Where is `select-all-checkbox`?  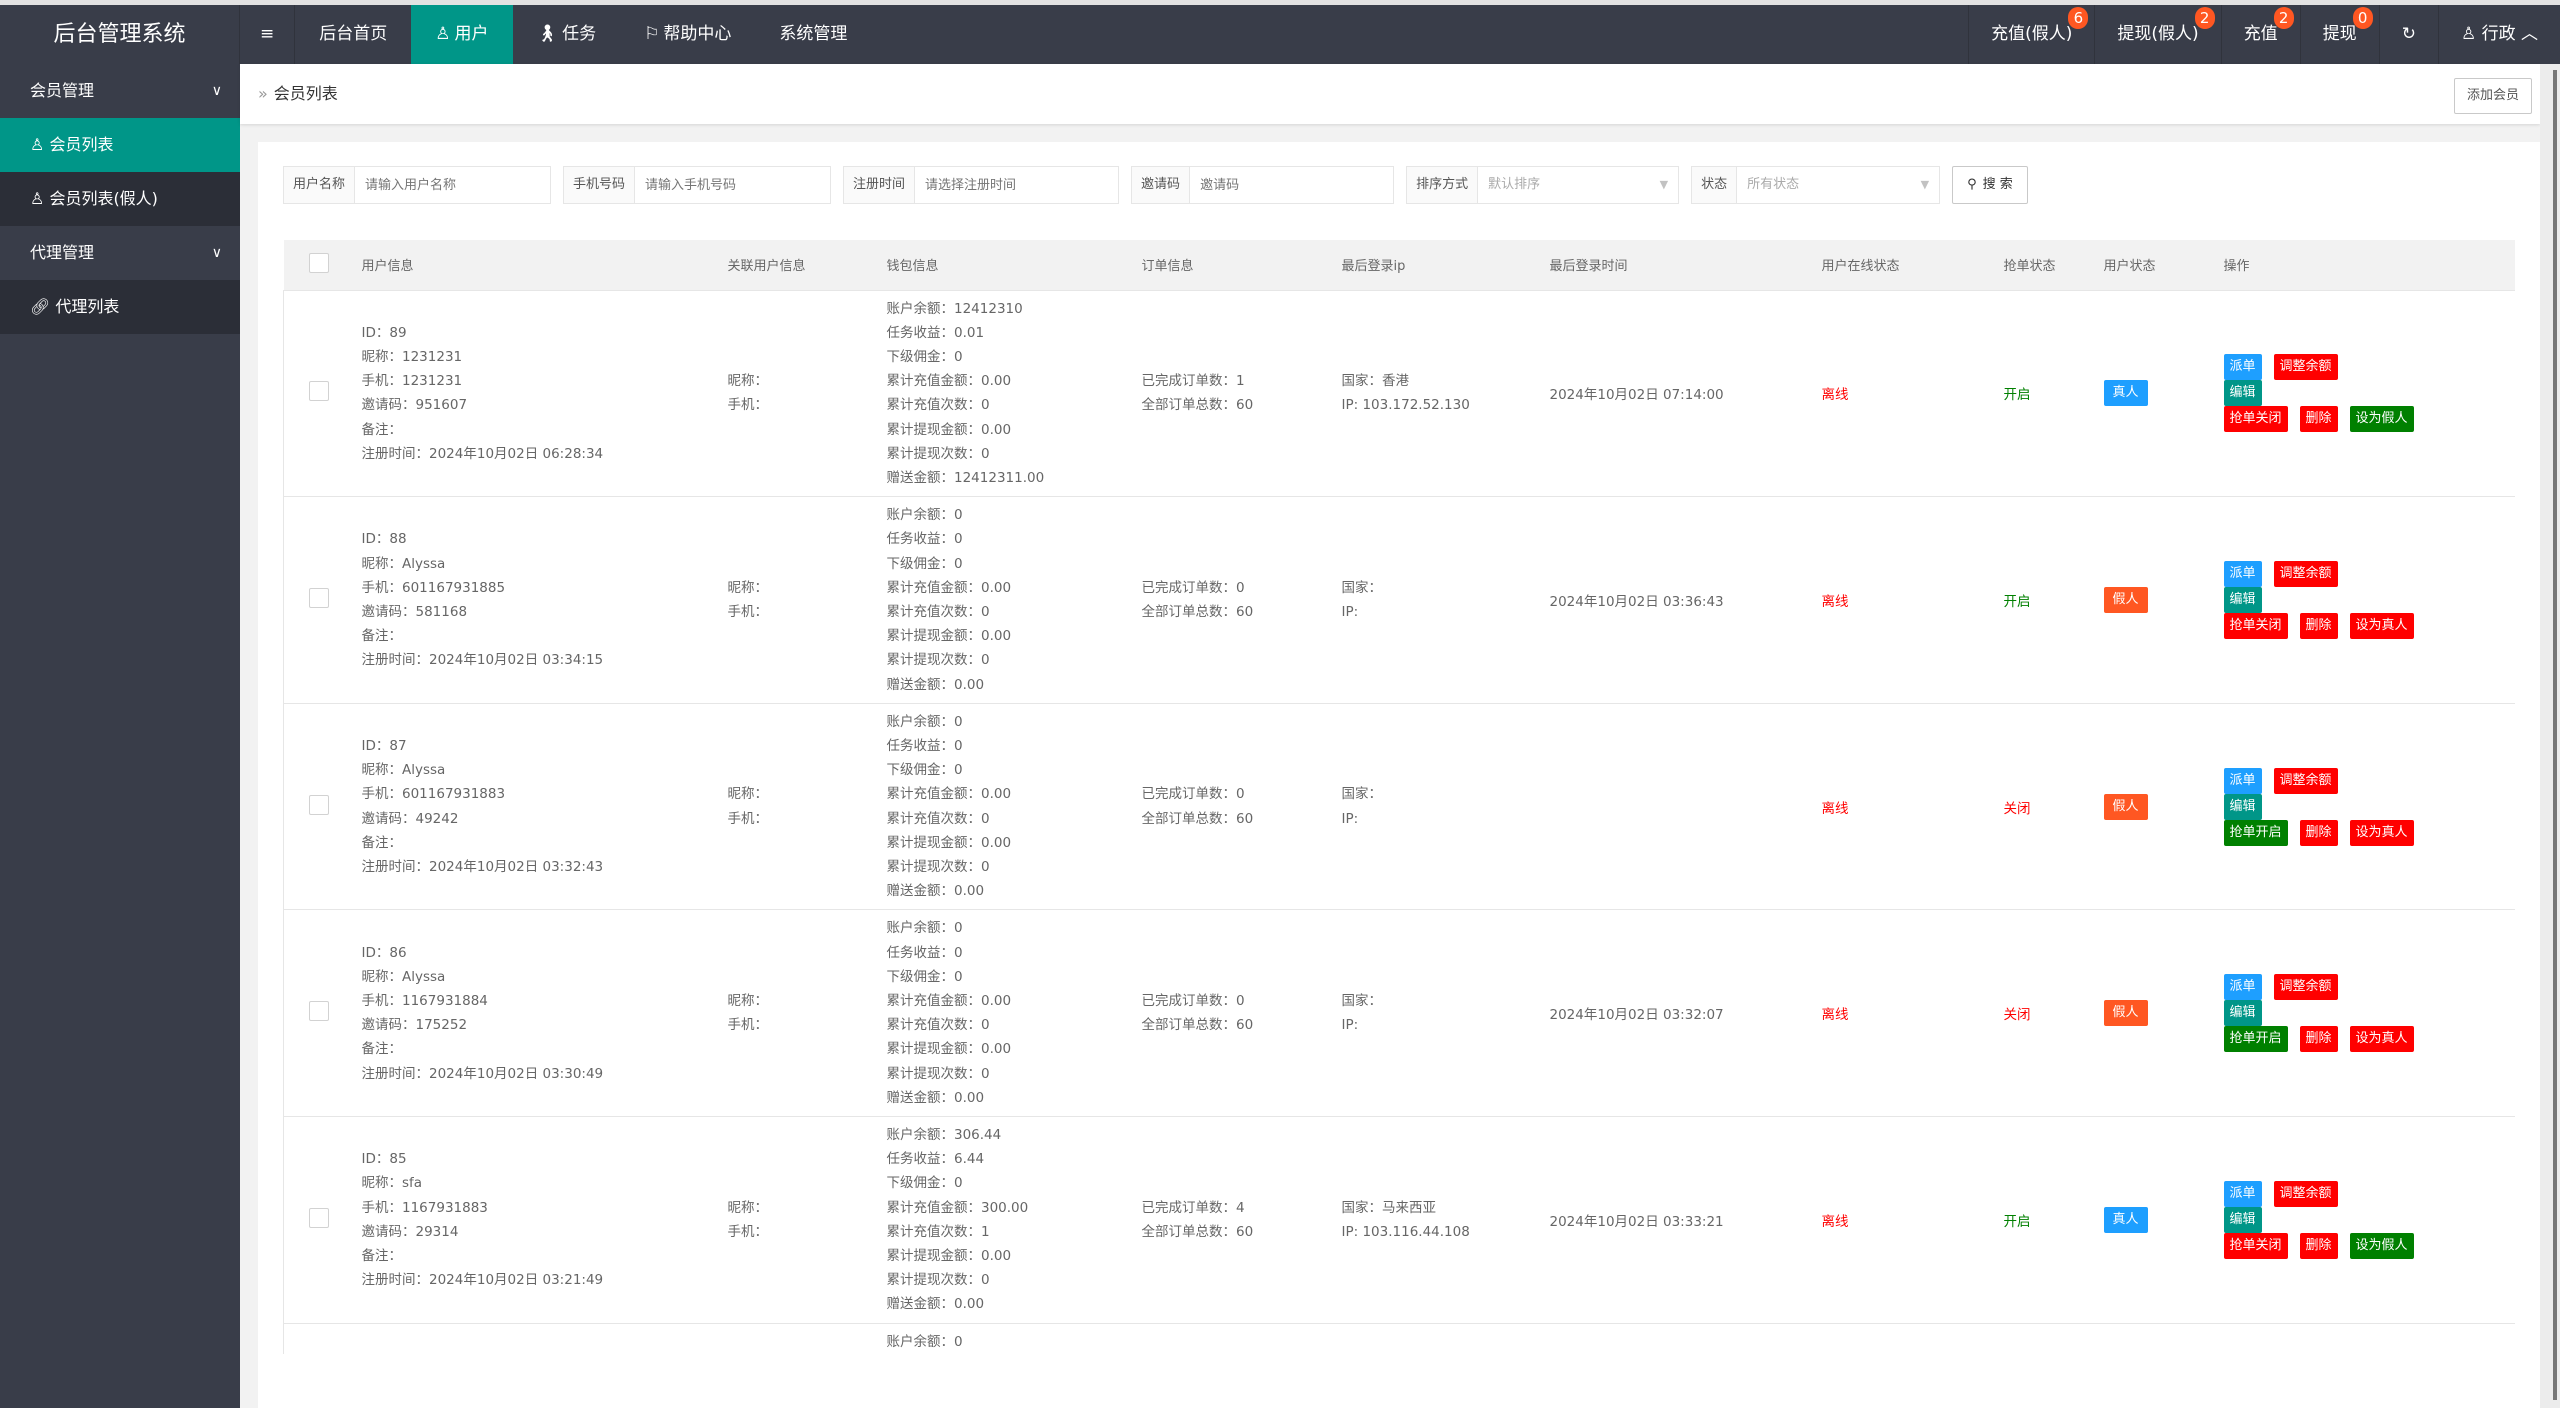 select-all-checkbox is located at coordinates (318, 262).